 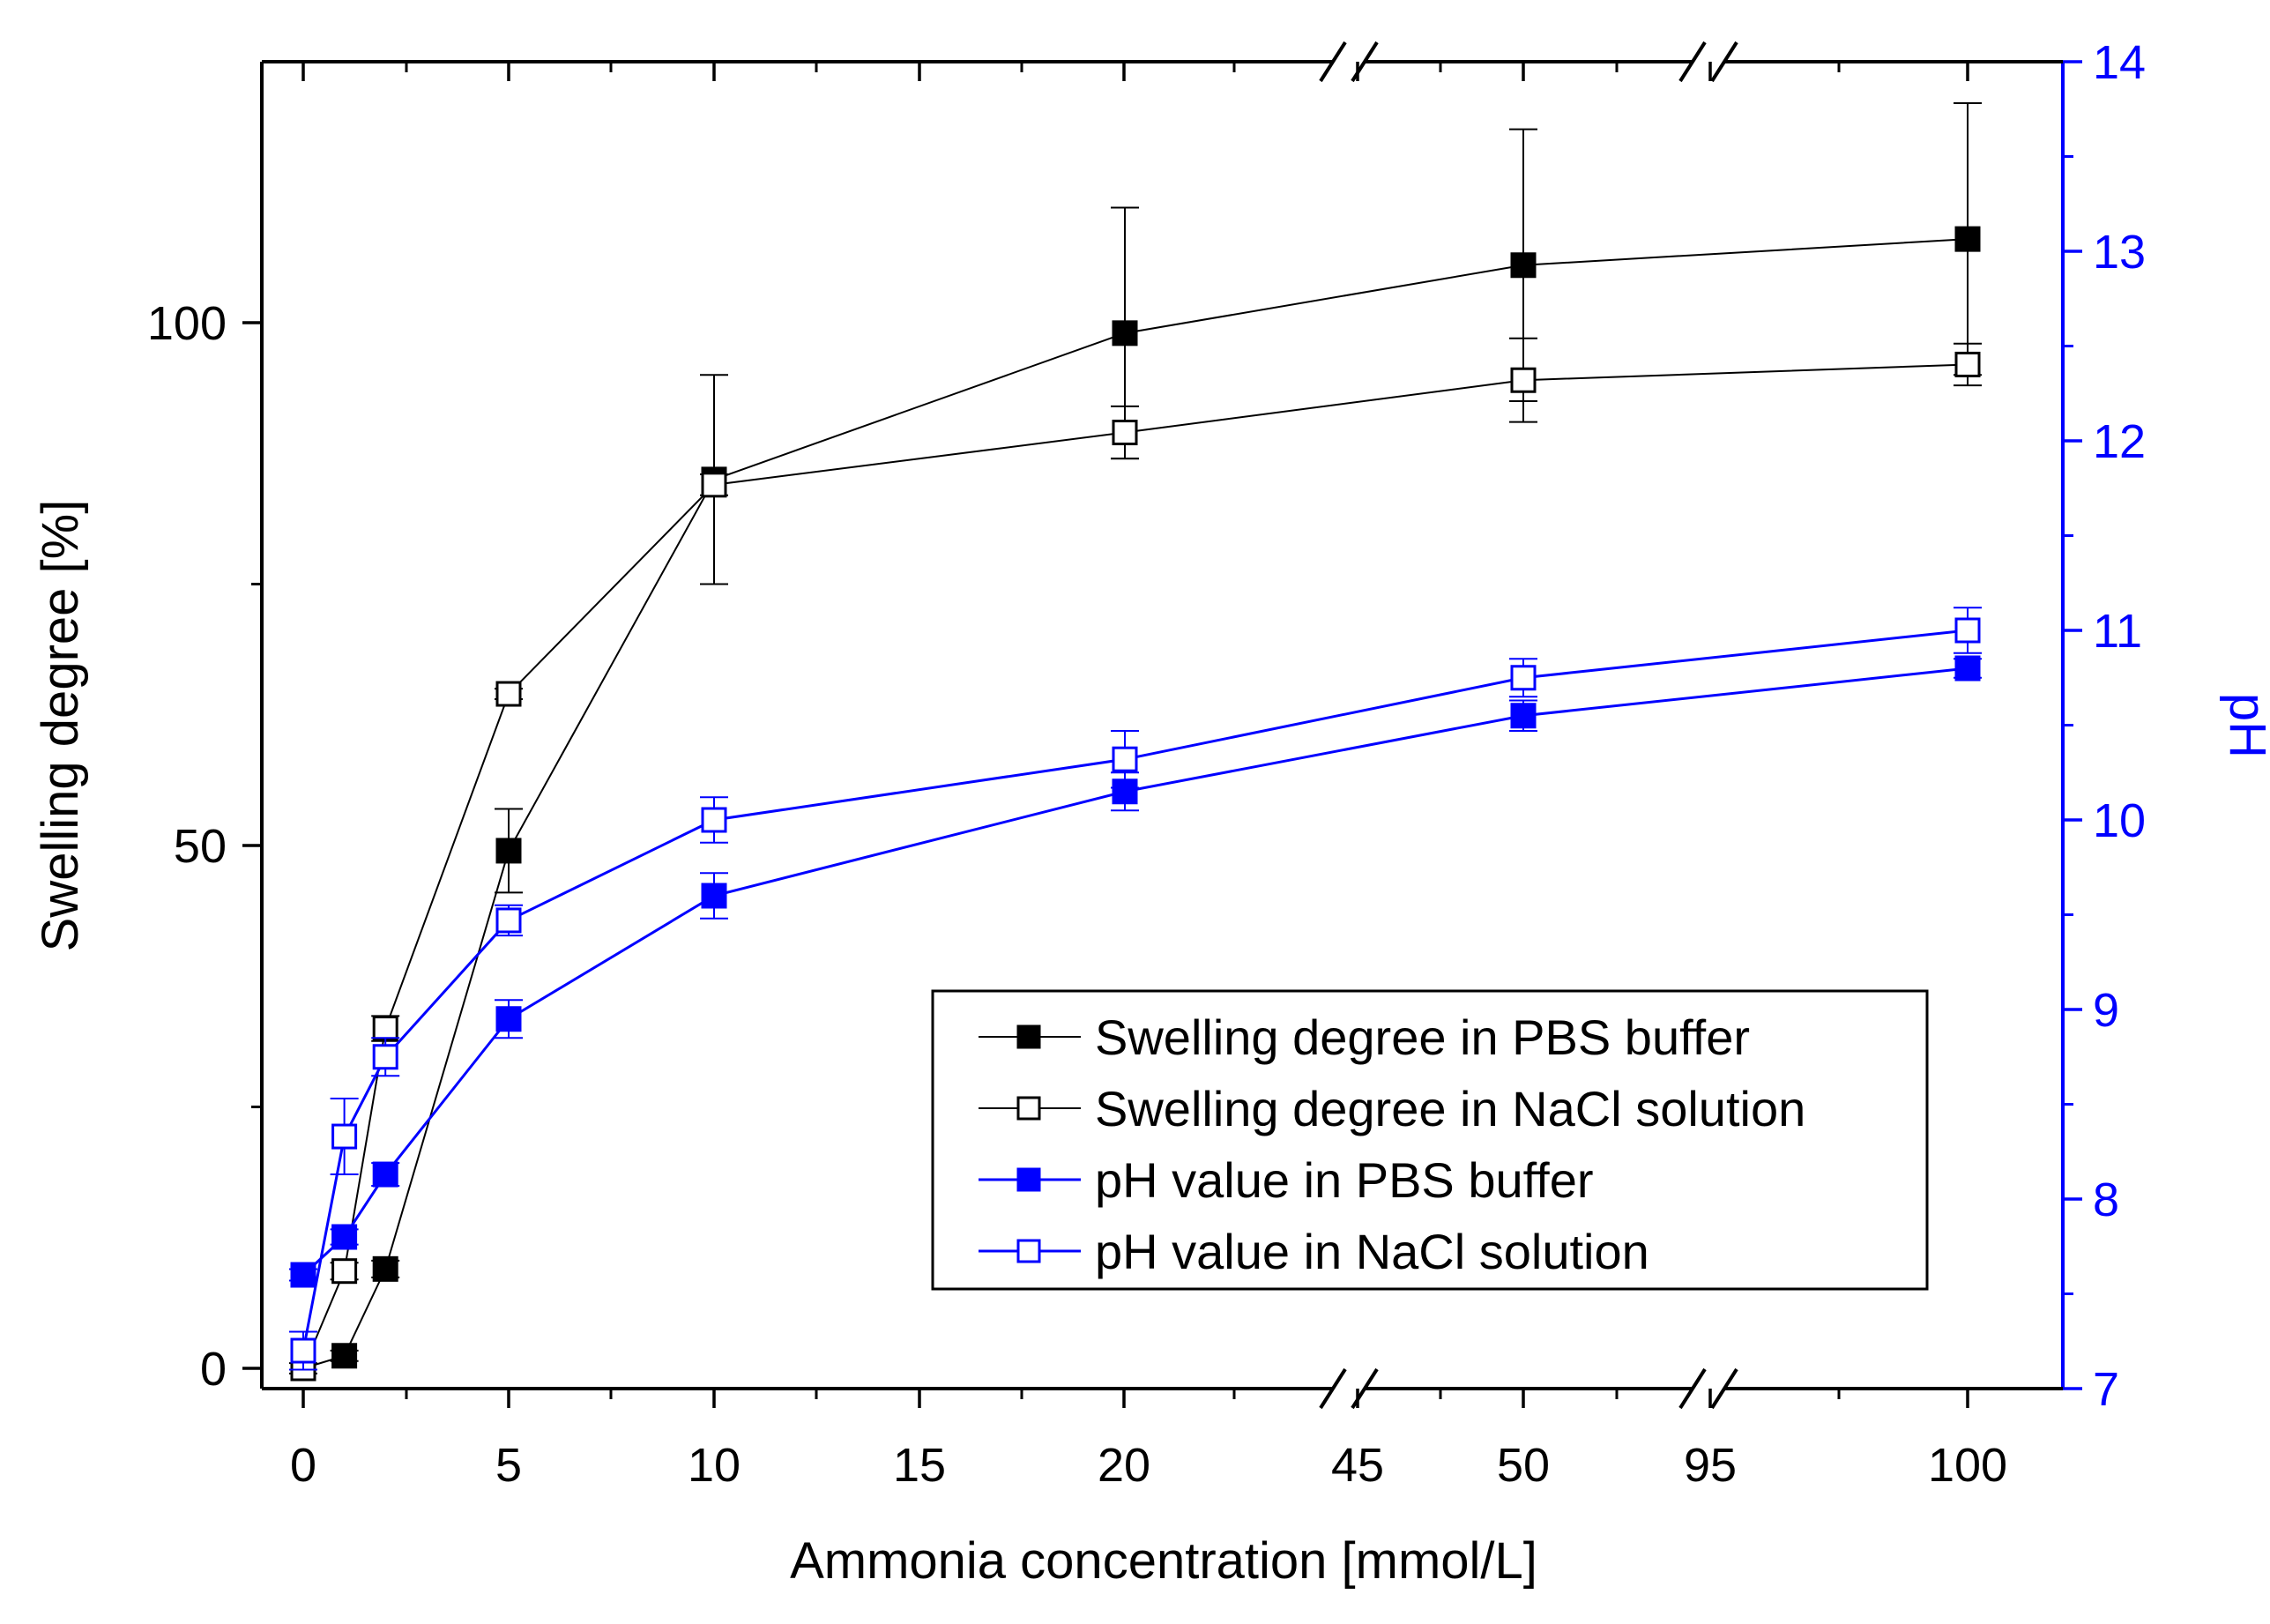 I want to click on legend-entry: Swelling degree in PBS buffer, so click(x=1364, y=1037).